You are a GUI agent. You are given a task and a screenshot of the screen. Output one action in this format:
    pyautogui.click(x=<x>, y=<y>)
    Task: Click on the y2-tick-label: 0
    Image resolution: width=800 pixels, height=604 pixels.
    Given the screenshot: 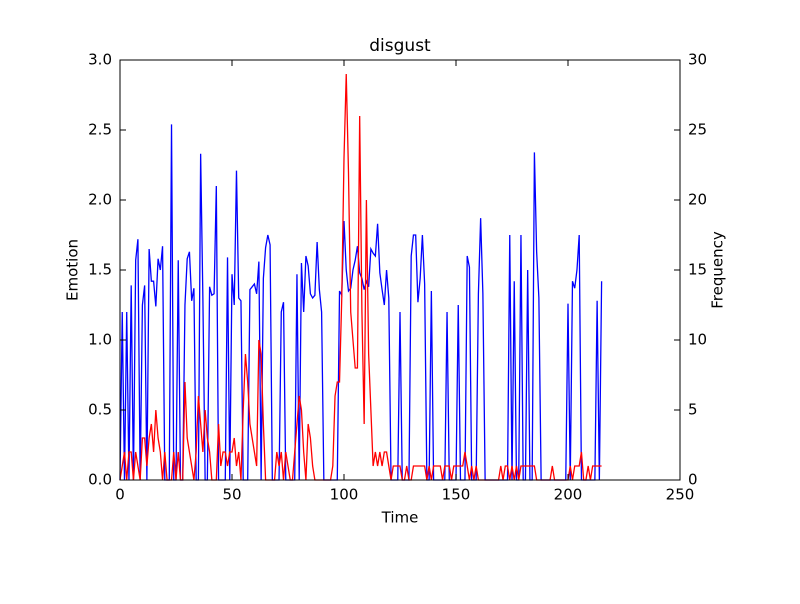 What is the action you would take?
    pyautogui.click(x=693, y=480)
    